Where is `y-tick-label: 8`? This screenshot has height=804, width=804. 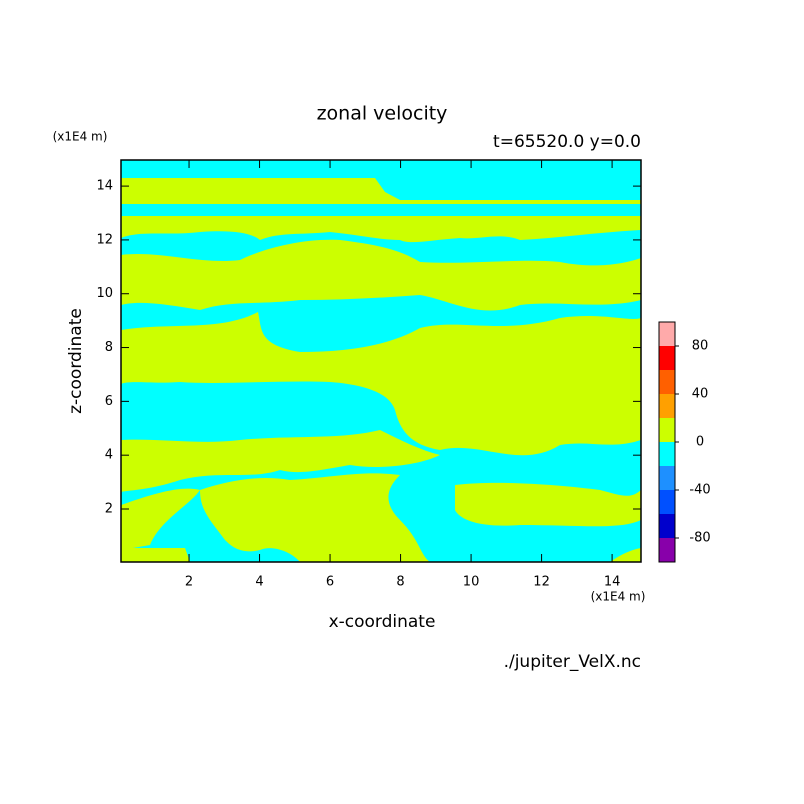 y-tick-label: 8 is located at coordinates (109, 347).